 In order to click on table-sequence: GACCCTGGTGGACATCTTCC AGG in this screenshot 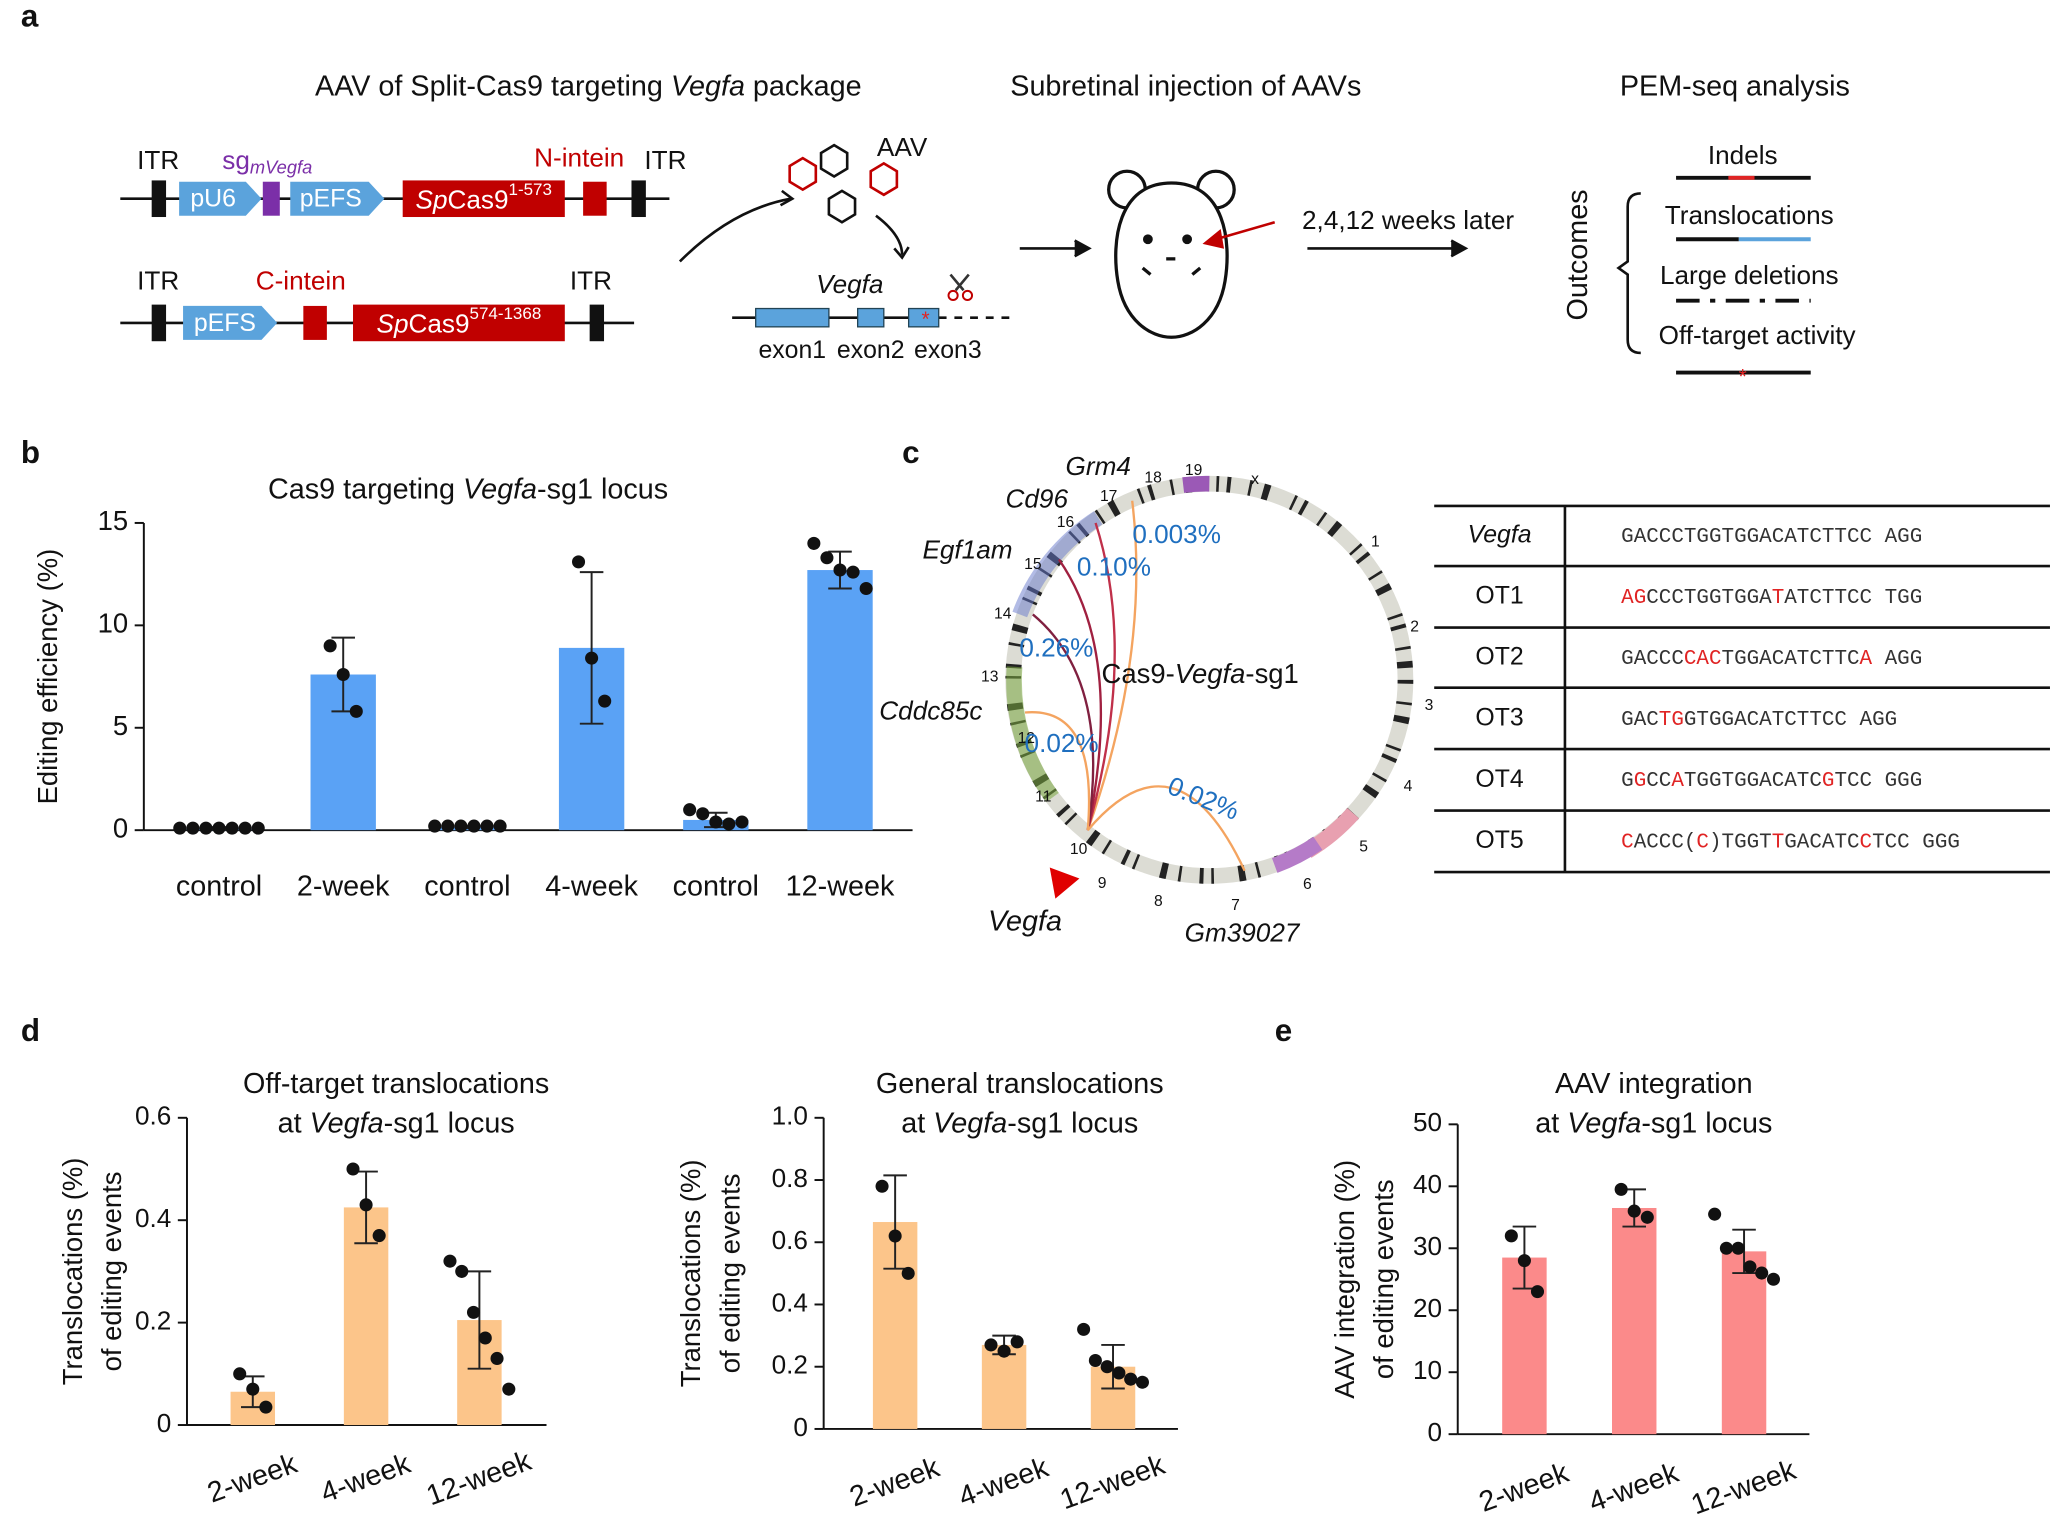, I will do `click(1771, 537)`.